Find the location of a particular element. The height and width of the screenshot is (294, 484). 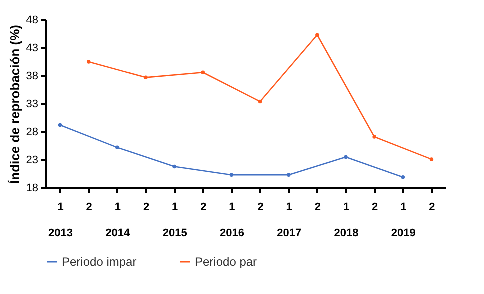

category-label: 1 2013 is located at coordinates (61, 221).